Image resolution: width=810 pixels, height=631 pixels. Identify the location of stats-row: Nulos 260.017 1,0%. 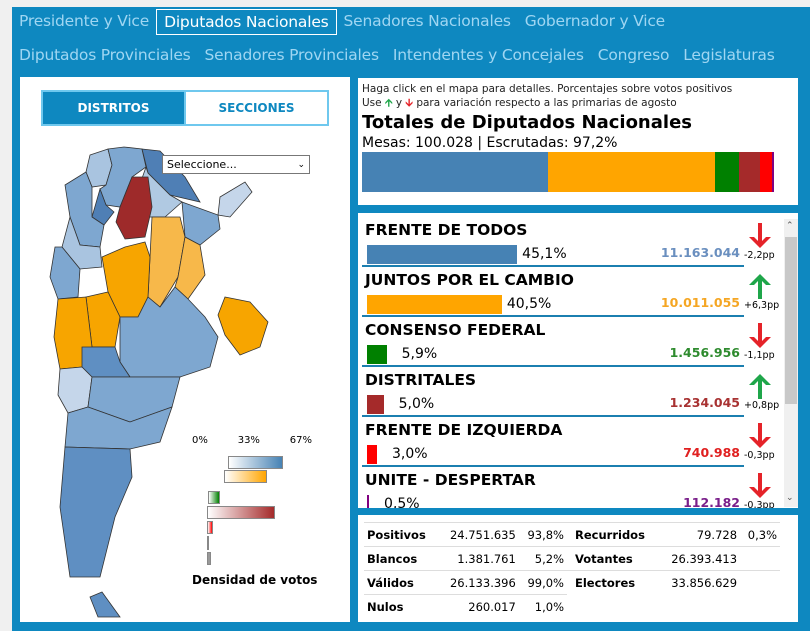
(572, 606).